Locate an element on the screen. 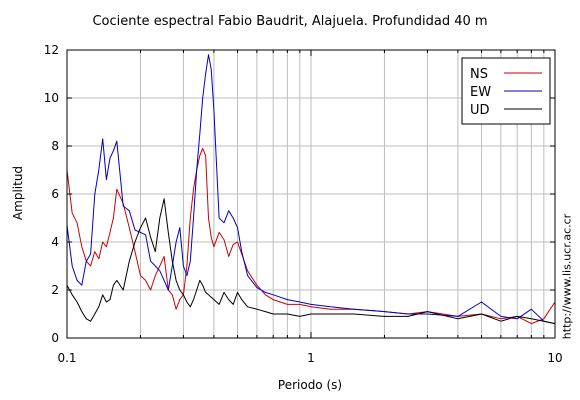 The height and width of the screenshot is (400, 580). legend-label-ns: NS is located at coordinates (479, 74).